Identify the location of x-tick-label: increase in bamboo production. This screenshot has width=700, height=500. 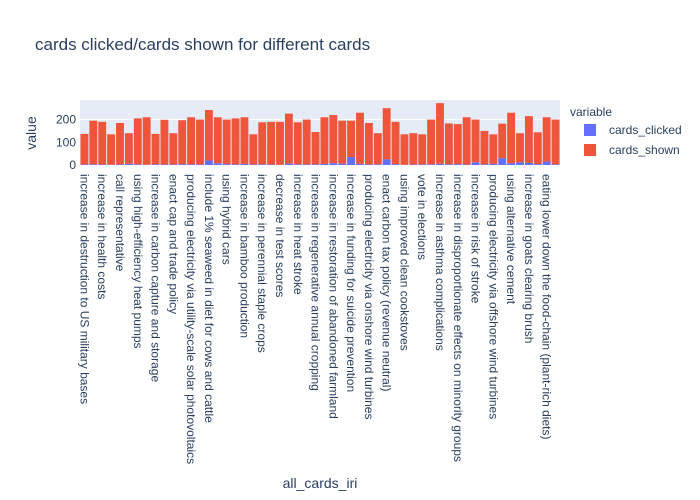
(244, 256).